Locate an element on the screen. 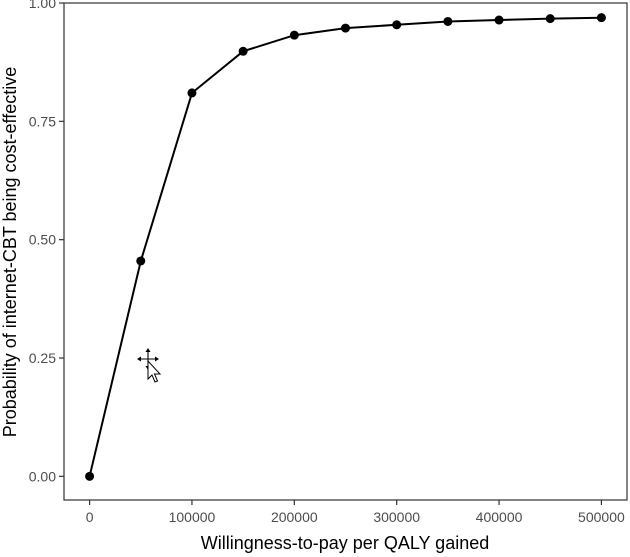 This screenshot has height=557, width=630. y-tick-label: 1.00 is located at coordinates (42, 5).